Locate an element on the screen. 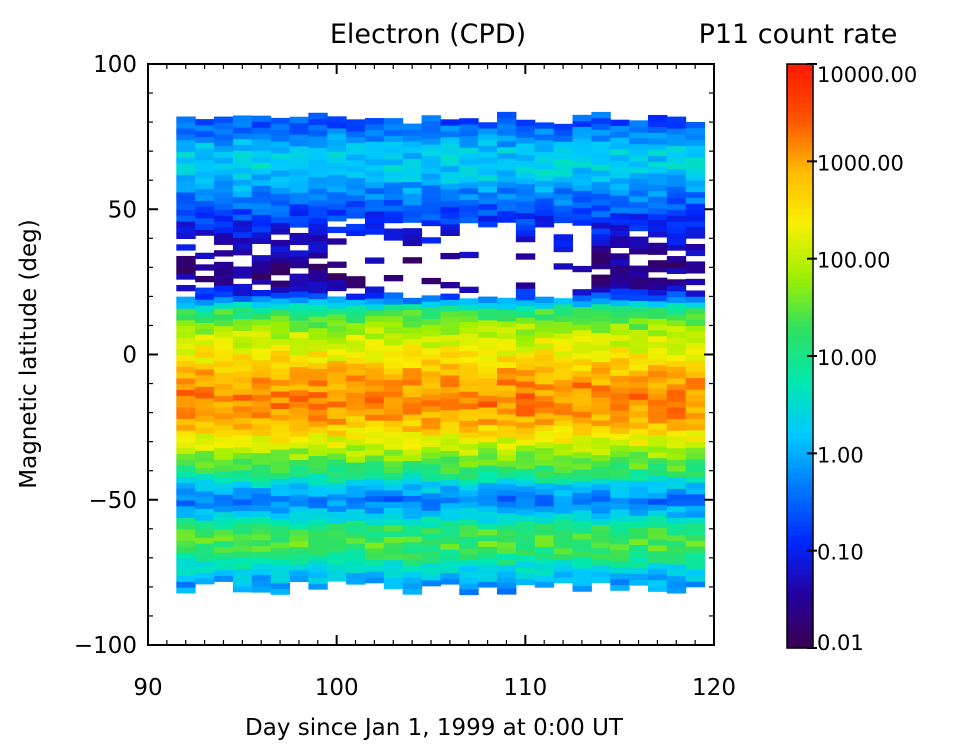  colorbar-tick-label: 0.10 is located at coordinates (840, 553).